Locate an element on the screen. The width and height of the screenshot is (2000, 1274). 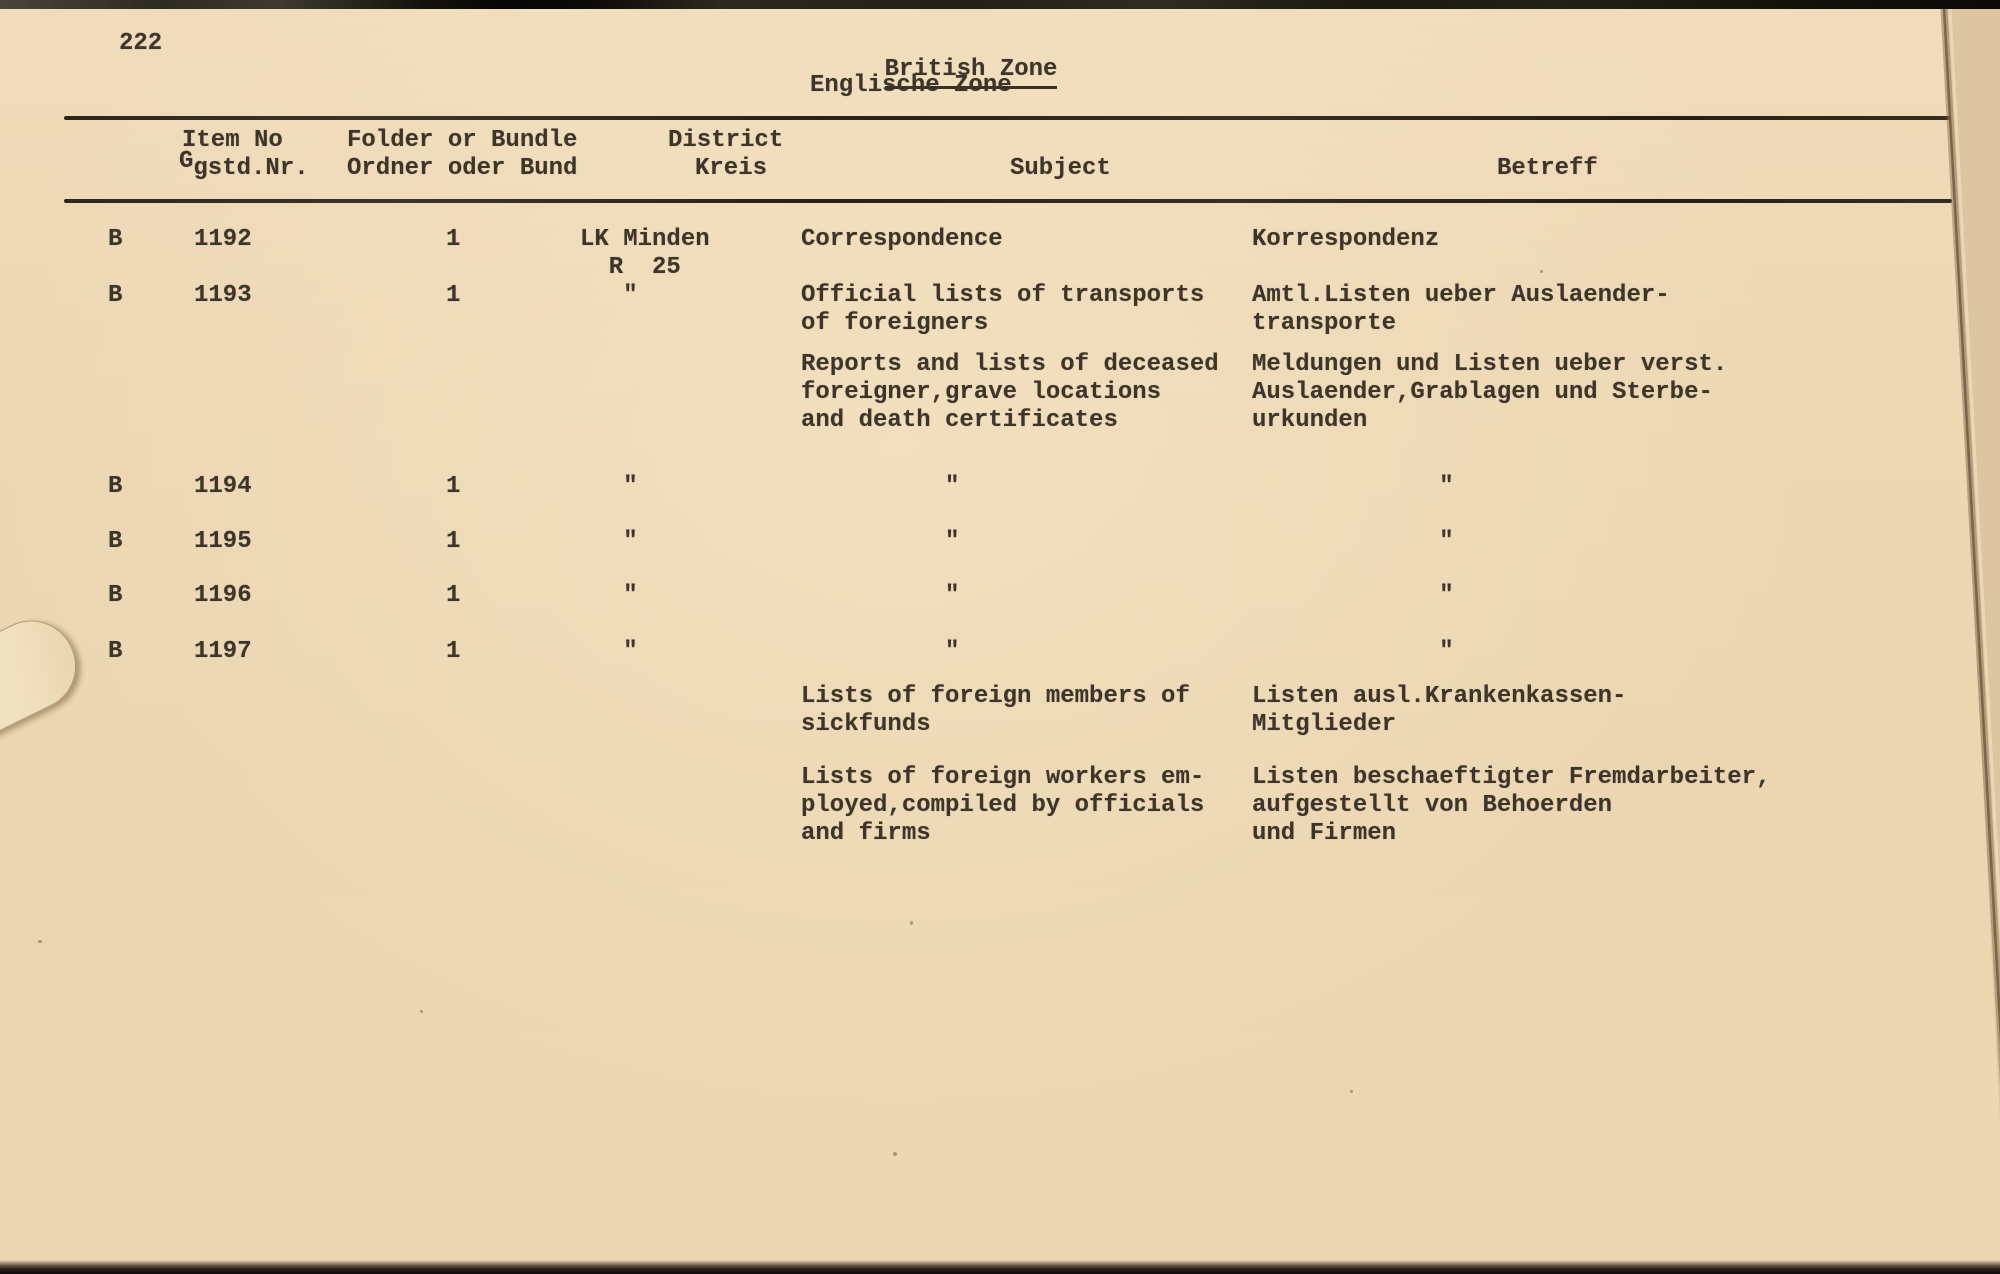
row-item-no: 1197 is located at coordinates (223, 652).